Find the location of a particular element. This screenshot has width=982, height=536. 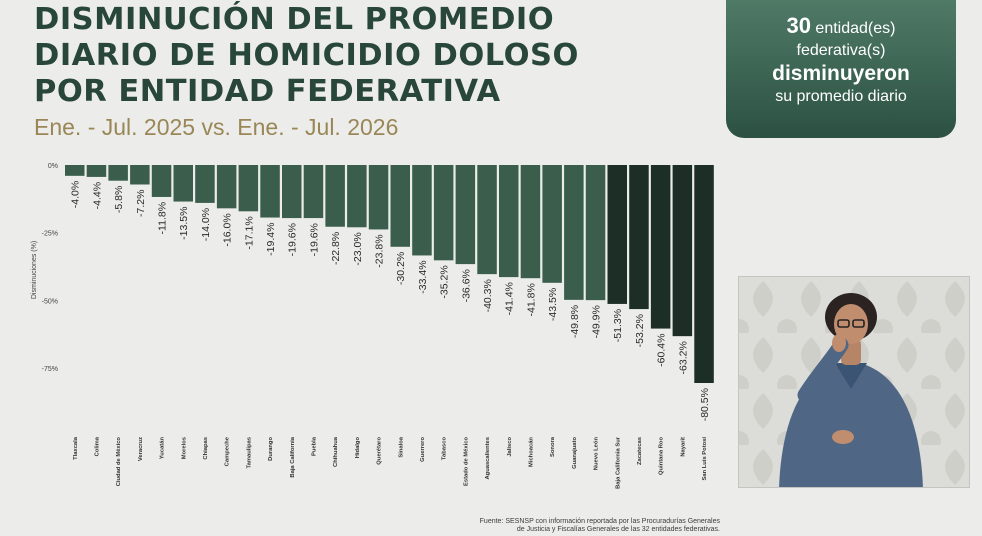

data-label: -53.2% is located at coordinates (640, 330).